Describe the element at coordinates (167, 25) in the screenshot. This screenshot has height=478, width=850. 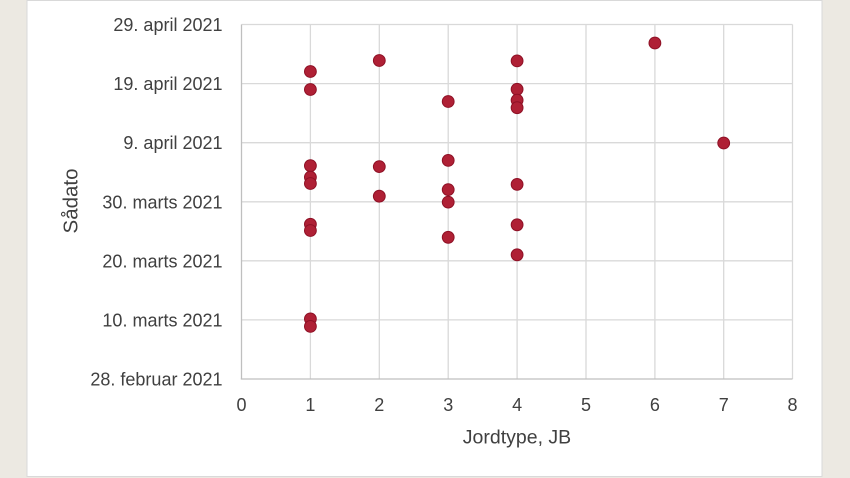
I see `svg-text: 29. april 2021` at that location.